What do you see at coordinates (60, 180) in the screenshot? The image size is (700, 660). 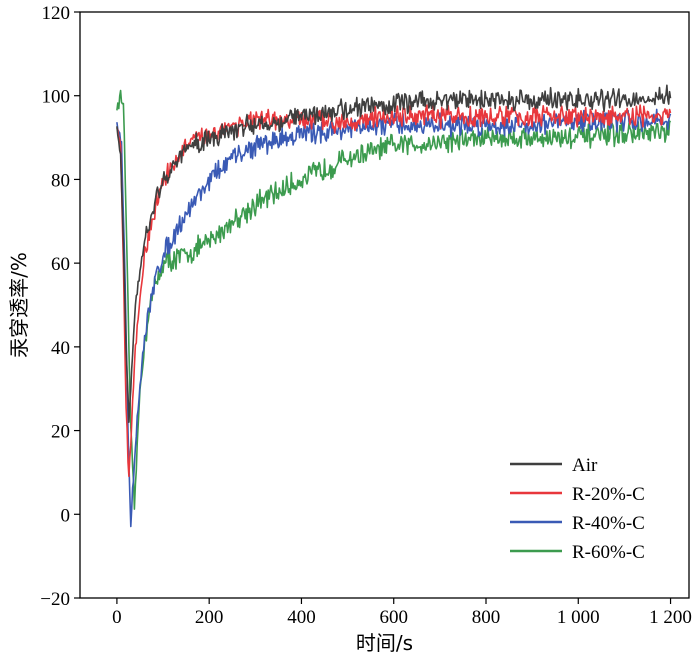 I see `y-tick-label: 80` at bounding box center [60, 180].